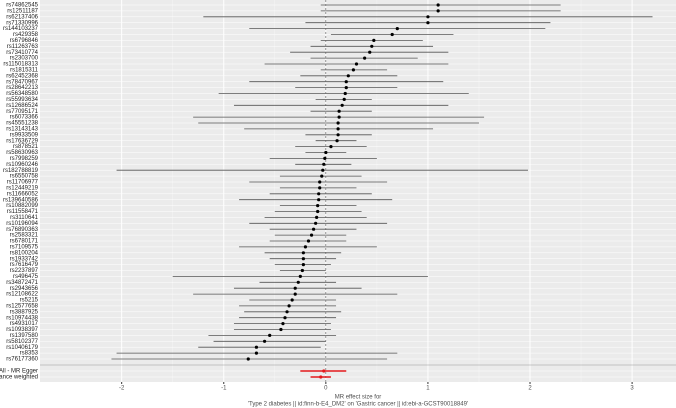 This screenshot has width=676, height=408. Describe the element at coordinates (22, 6) in the screenshot. I see `row-label: rs74862545` at that location.